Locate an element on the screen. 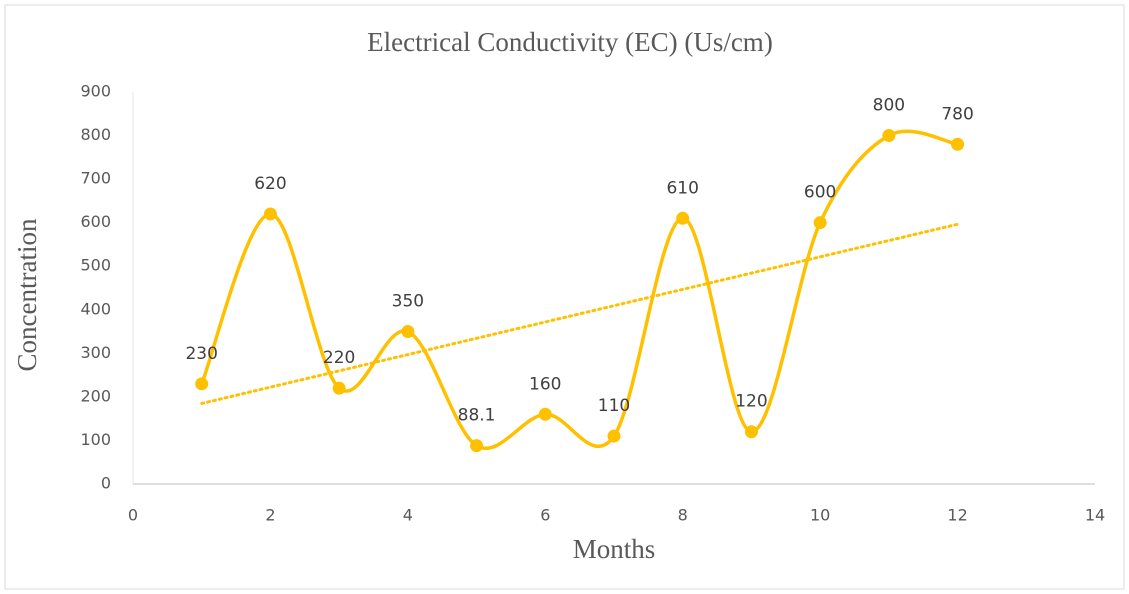  data-label: 610 is located at coordinates (682, 188).